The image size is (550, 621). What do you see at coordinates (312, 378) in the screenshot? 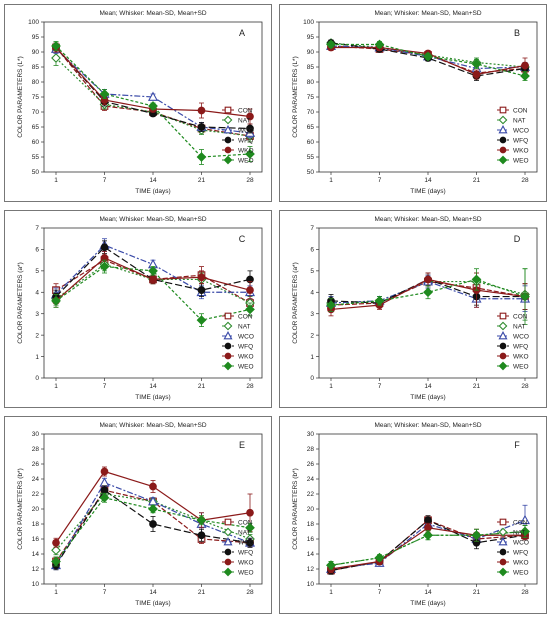
I see `y-tick-label: 0` at bounding box center [312, 378].